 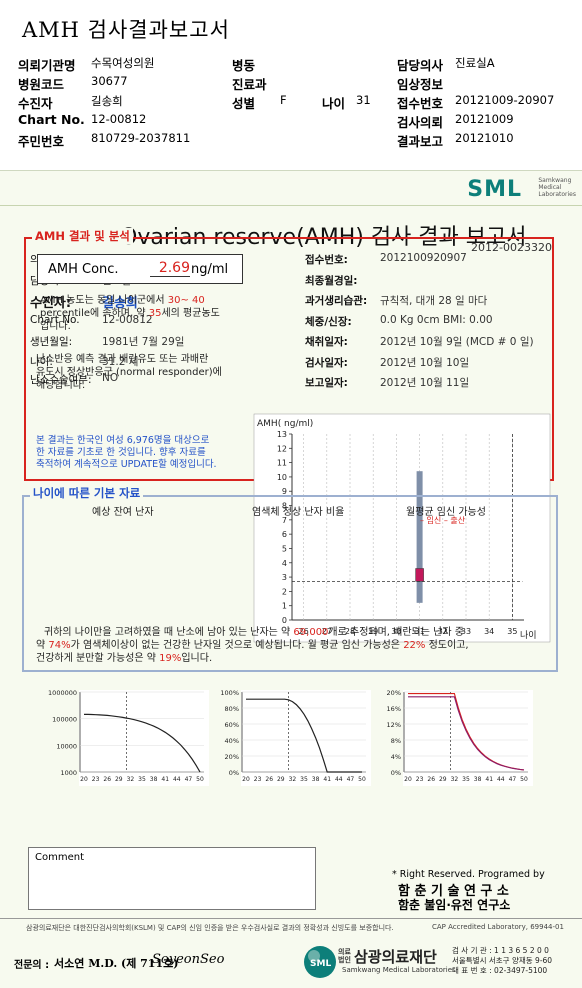 I want to click on specialist-label: 전문의 :, so click(x=32, y=965).